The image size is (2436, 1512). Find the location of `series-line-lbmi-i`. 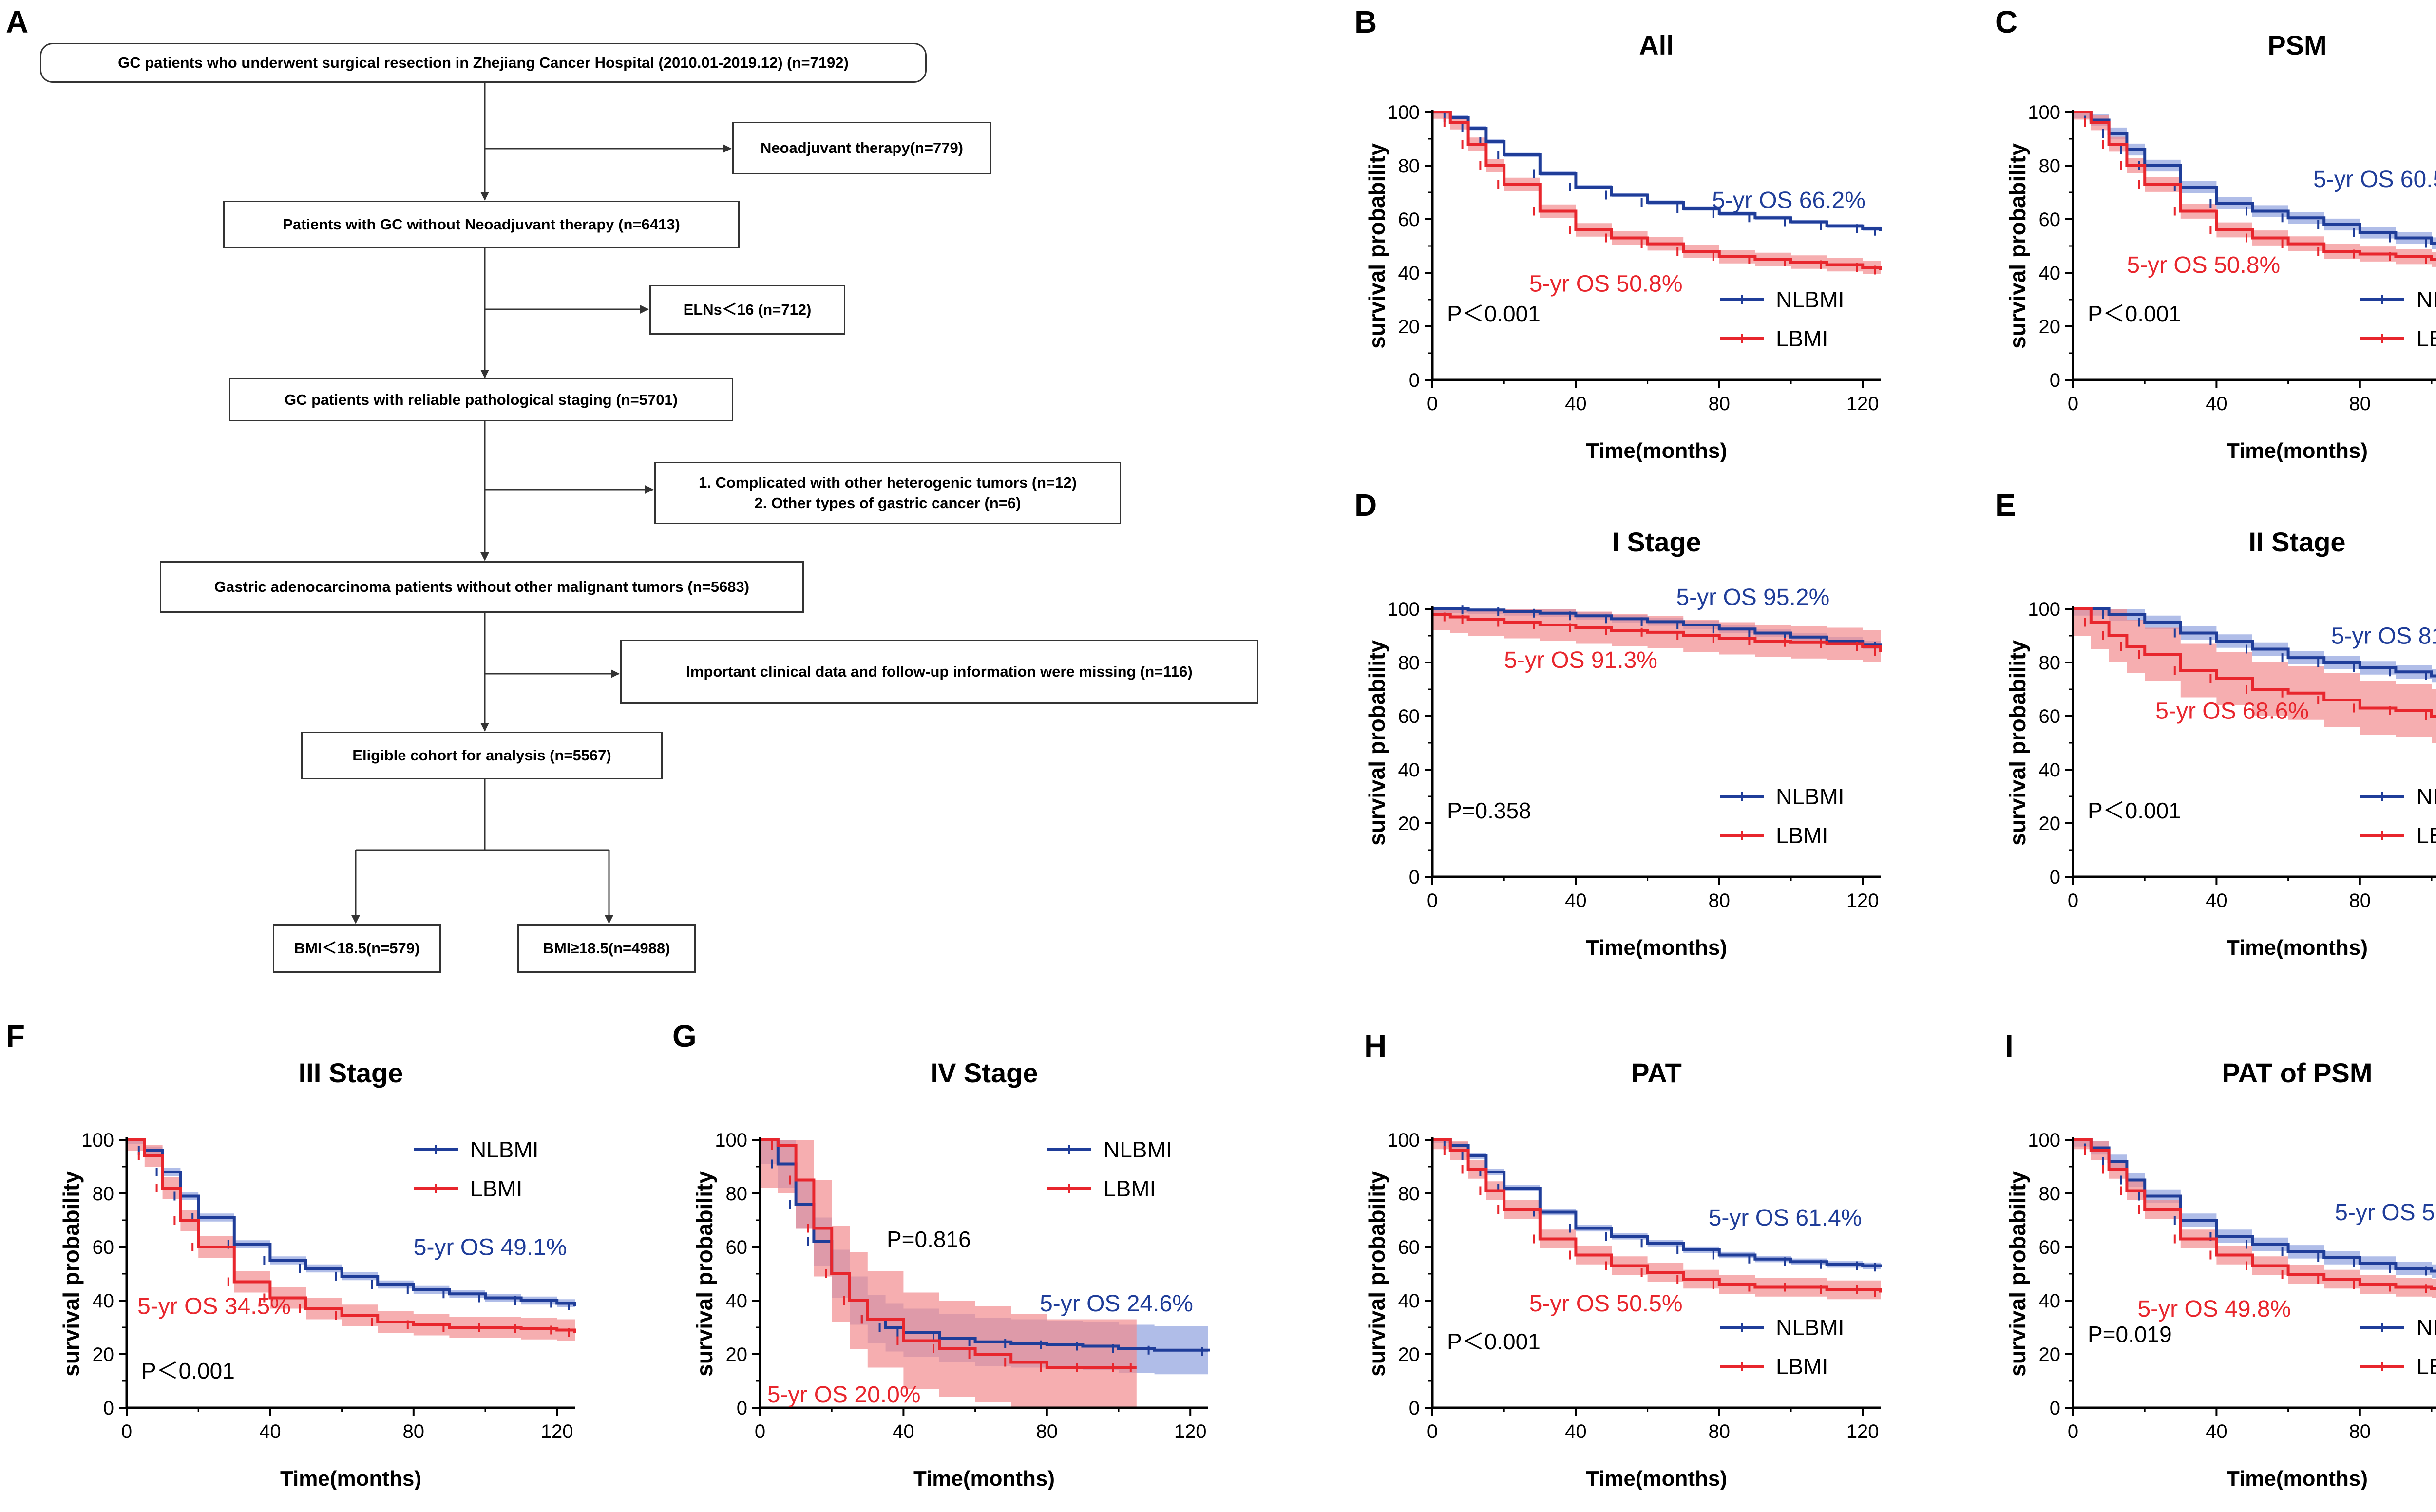

series-line-lbmi-i is located at coordinates (2254, 1214).